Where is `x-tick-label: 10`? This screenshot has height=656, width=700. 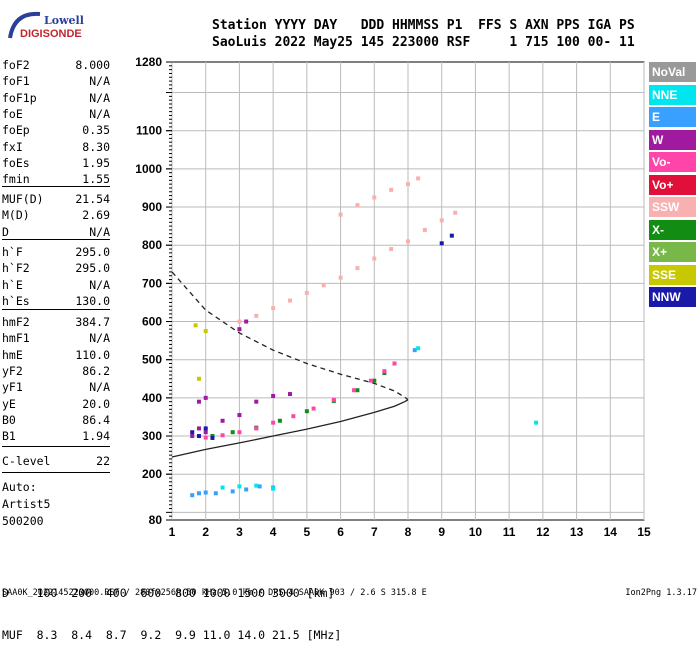 x-tick-label: 10 is located at coordinates (476, 532).